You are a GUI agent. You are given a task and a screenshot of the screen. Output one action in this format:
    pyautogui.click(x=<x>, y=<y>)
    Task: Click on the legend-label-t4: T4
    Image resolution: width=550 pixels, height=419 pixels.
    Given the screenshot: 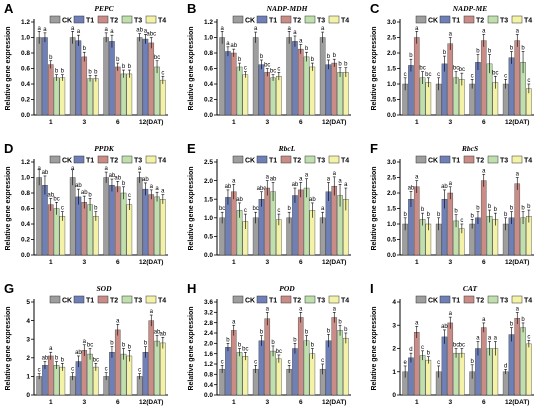 What is the action you would take?
    pyautogui.click(x=528, y=161)
    